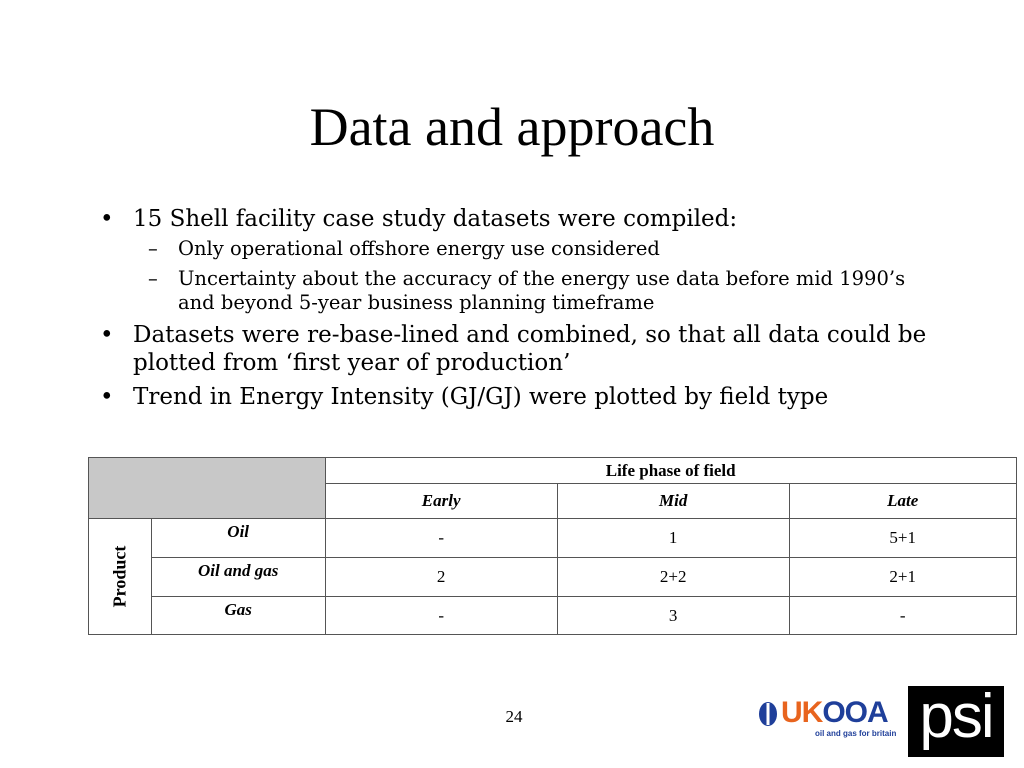  I want to click on logo-ooa: OOA, so click(855, 712).